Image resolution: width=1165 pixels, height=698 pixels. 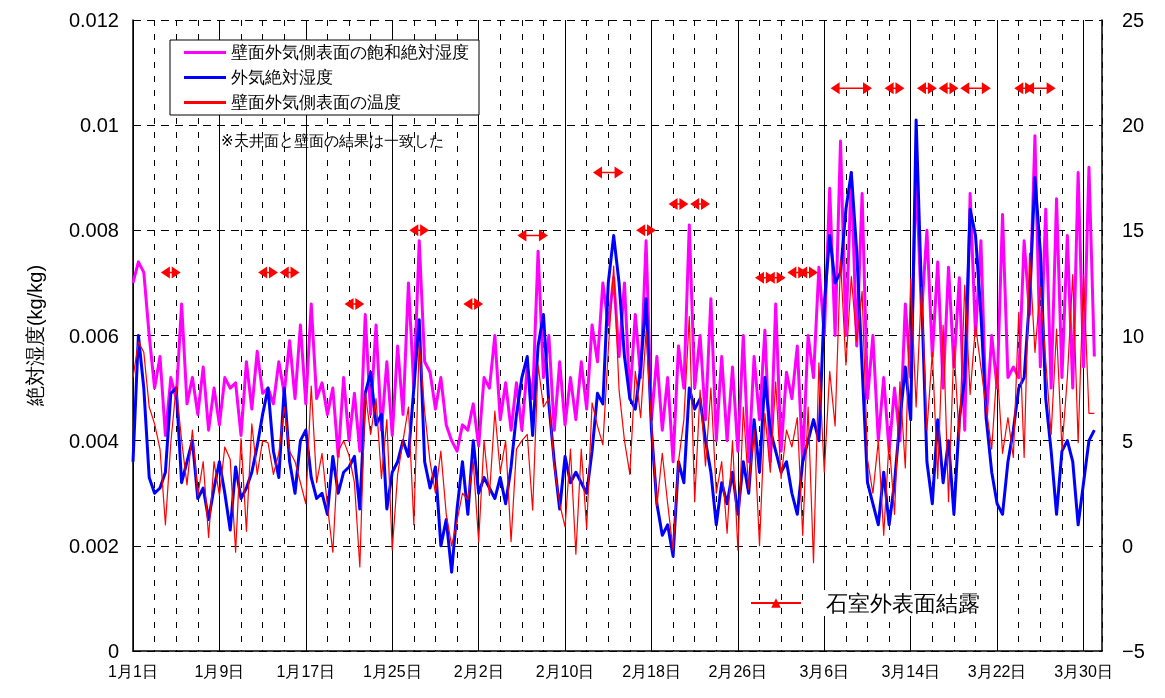 I want to click on x-tick-label: 2月2日, so click(x=478, y=671).